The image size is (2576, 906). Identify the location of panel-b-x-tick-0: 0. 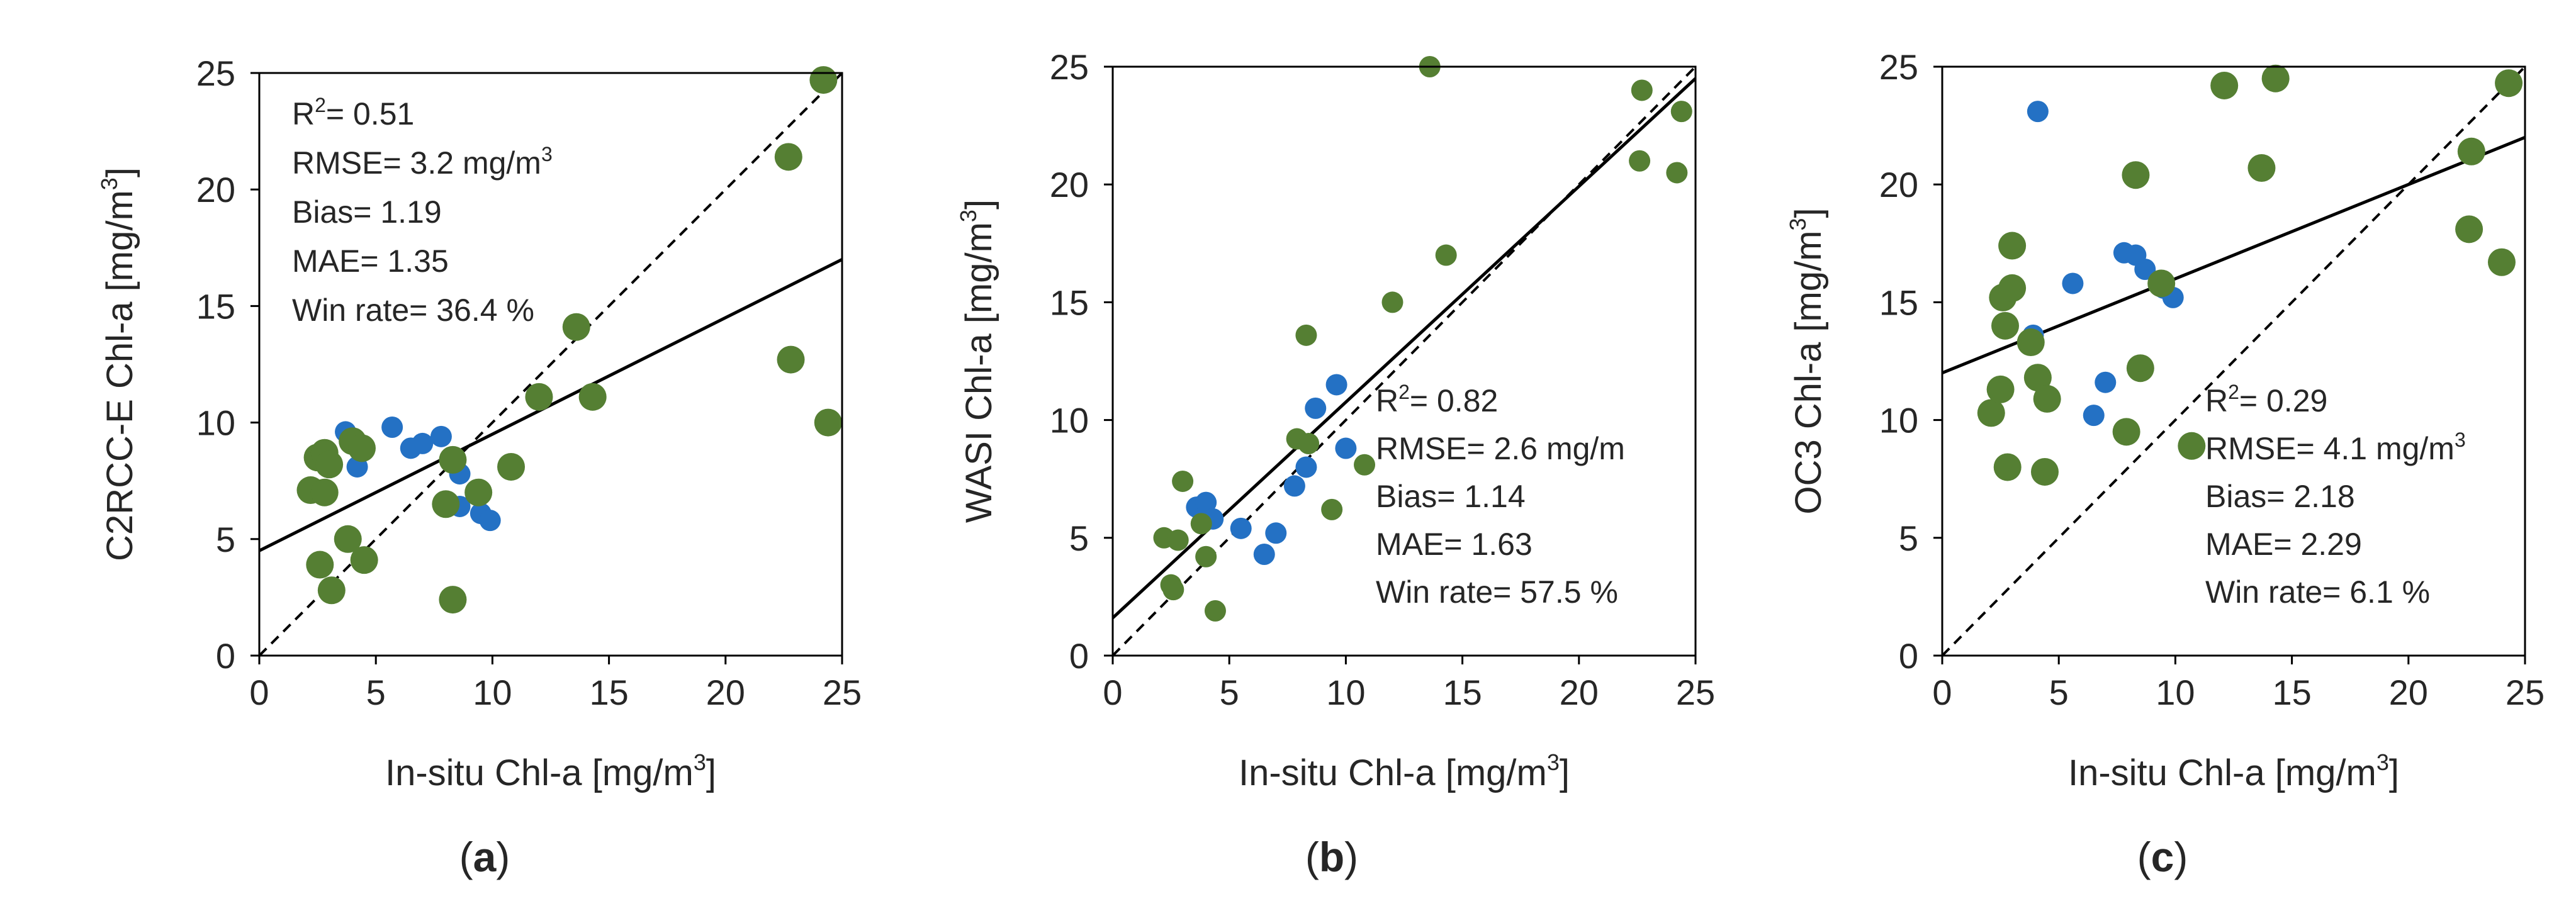
(1112, 692).